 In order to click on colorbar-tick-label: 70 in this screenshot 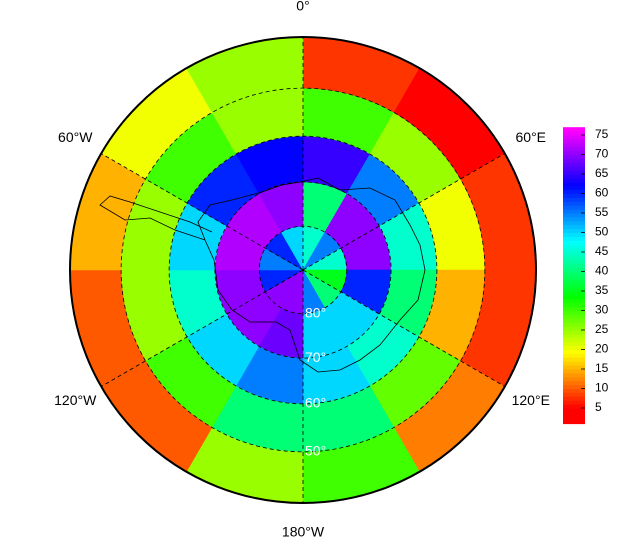, I will do `click(602, 154)`.